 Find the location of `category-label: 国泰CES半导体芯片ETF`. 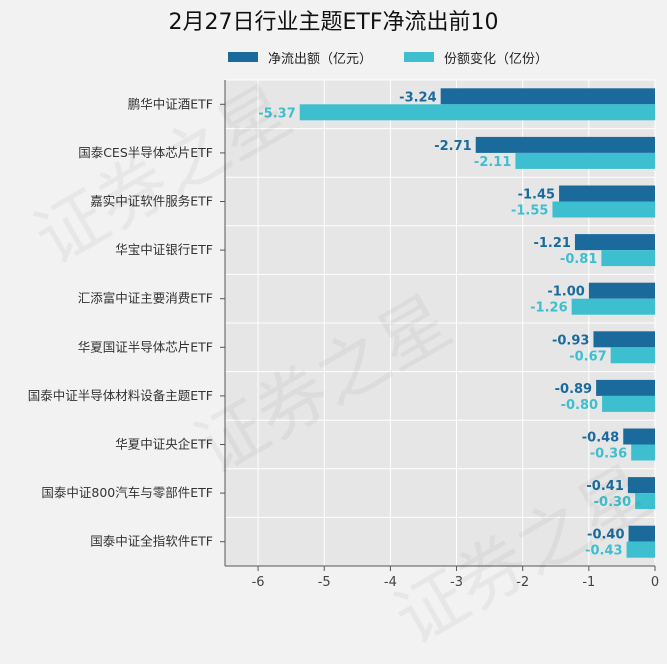

category-label: 国泰CES半导体芯片ETF is located at coordinates (145, 152).